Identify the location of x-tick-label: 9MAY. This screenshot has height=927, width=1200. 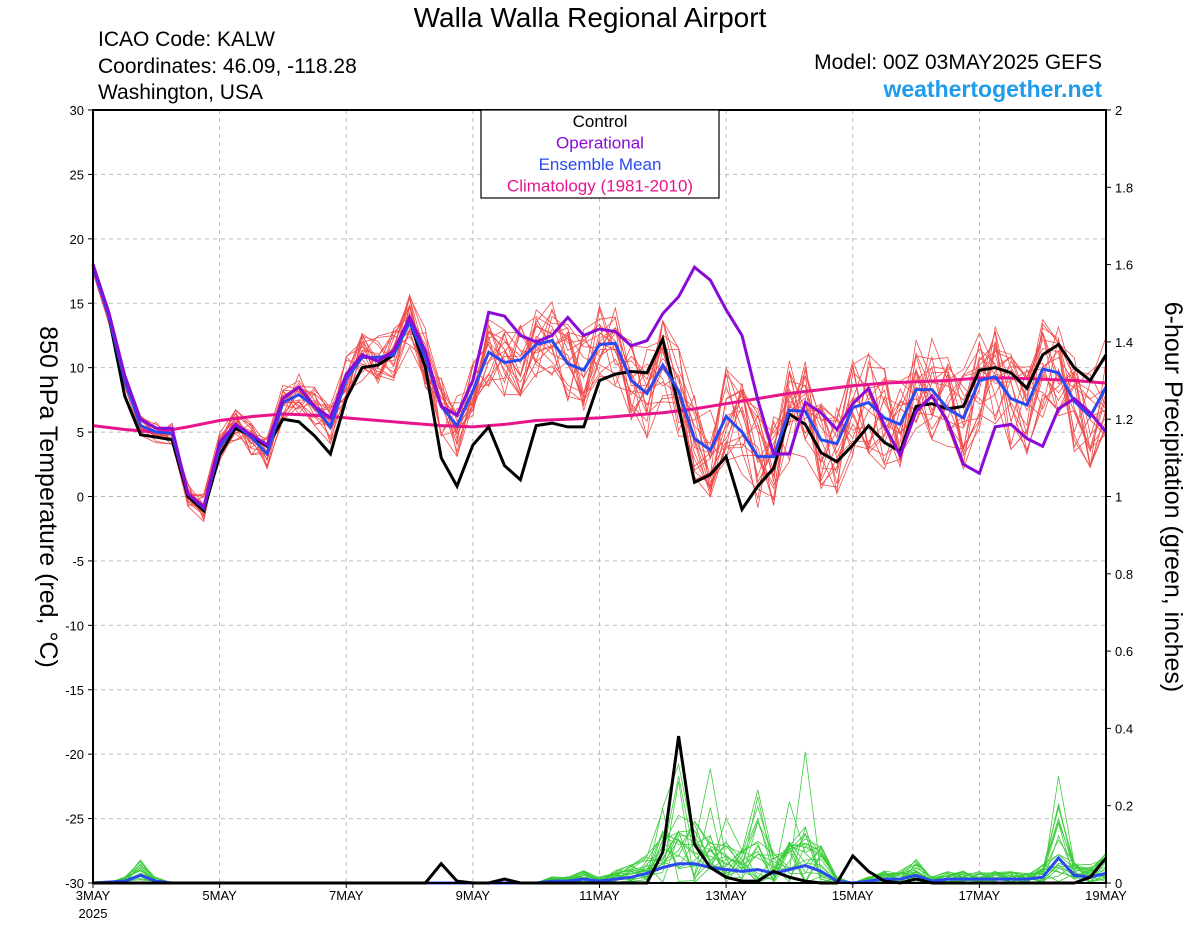
(473, 895).